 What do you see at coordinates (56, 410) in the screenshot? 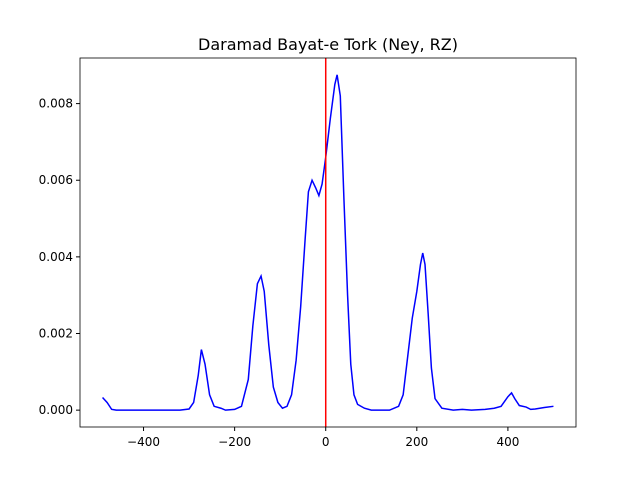
I see `y-tick-label: 0.000` at bounding box center [56, 410].